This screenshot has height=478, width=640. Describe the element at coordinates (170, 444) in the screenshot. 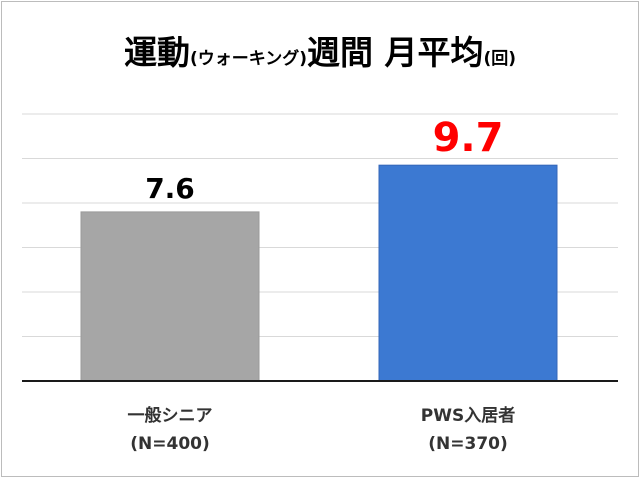

I see `category-n-0: (N=400)` at that location.